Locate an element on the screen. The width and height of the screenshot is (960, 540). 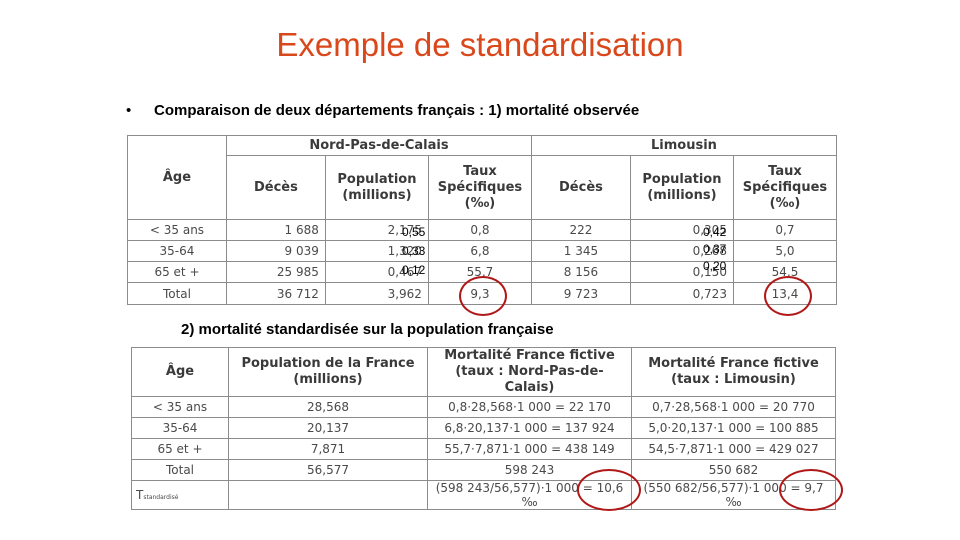
col-deces-npdc: Décès is located at coordinates (275, 187).